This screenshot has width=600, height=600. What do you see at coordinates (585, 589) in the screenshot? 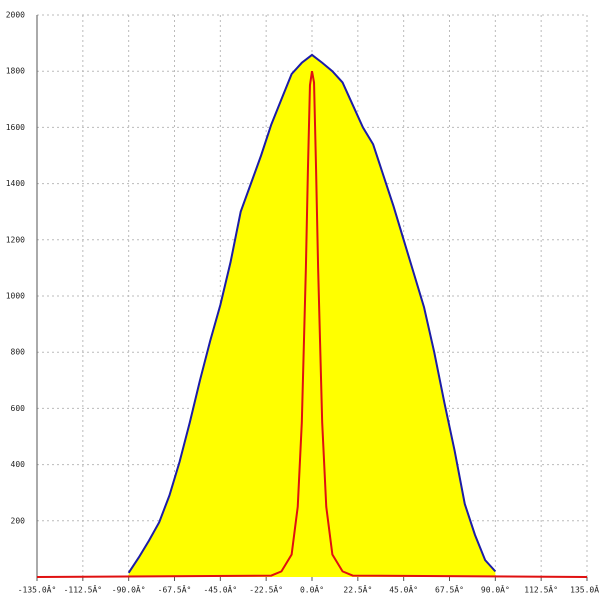
I see `x-tick-label: 135.0Â°` at bounding box center [585, 589].